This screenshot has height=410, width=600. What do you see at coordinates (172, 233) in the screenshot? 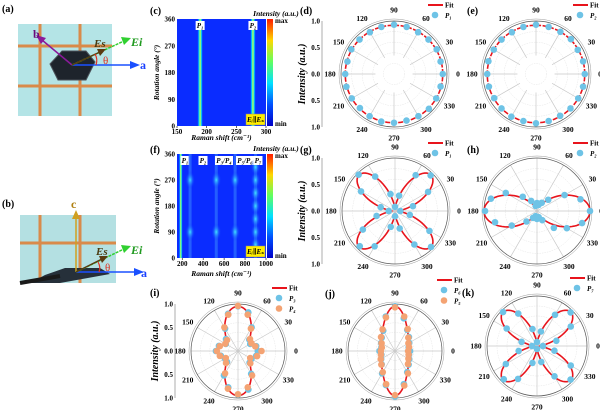
I see `y-tick-label: 90` at bounding box center [172, 233].